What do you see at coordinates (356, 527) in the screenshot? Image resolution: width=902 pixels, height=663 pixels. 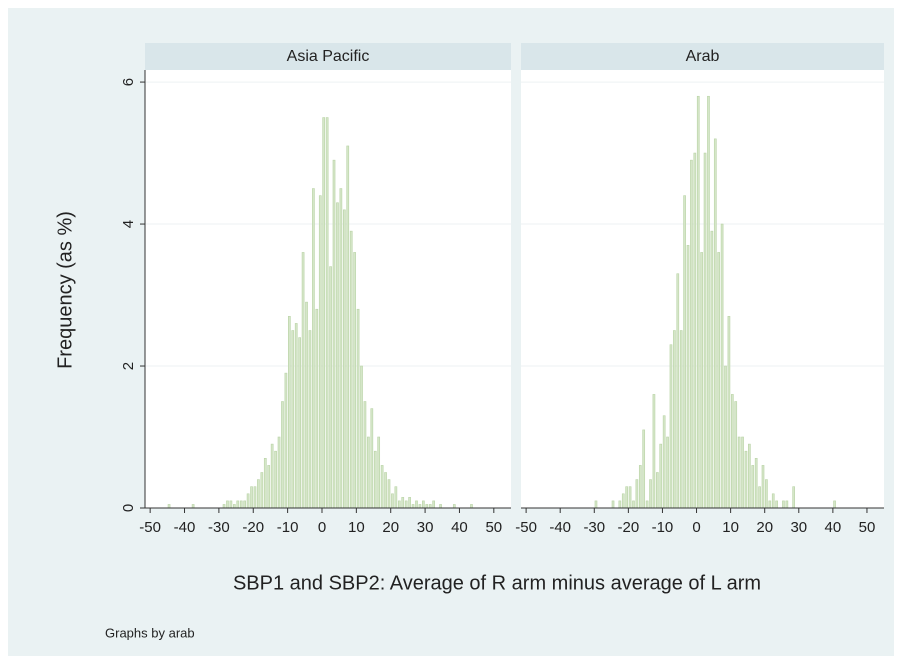 I see `x-tick-label: 10` at bounding box center [356, 527].